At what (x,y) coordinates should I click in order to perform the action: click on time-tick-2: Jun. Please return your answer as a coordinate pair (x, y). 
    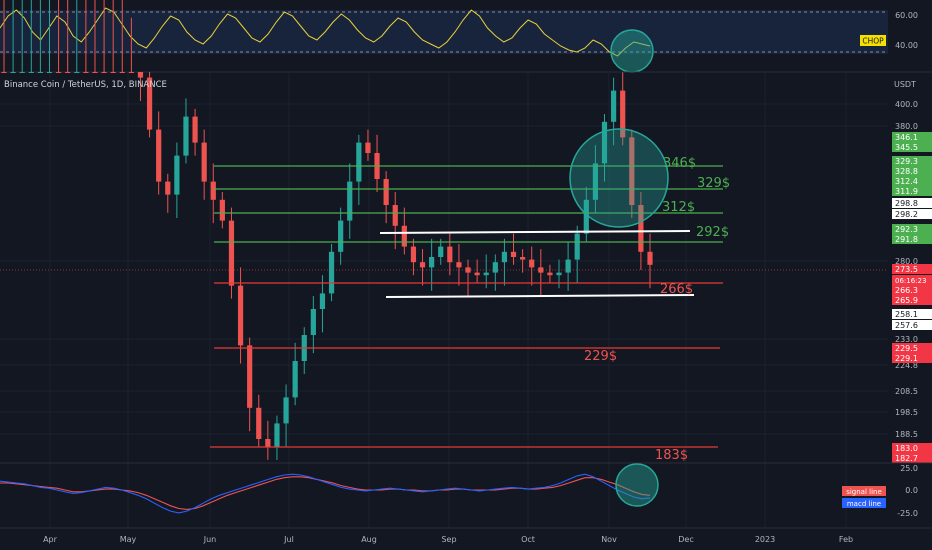
    Looking at the image, I should click on (210, 539).